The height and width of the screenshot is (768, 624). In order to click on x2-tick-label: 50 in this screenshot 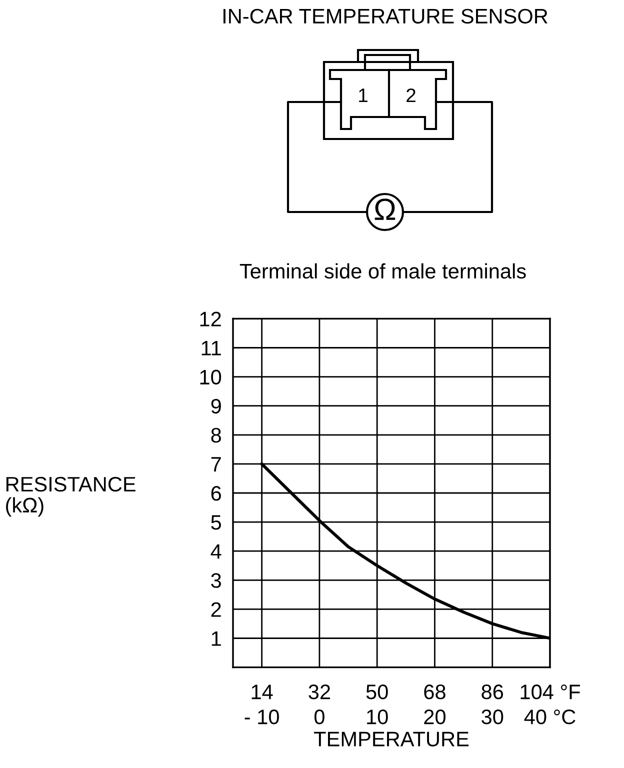, I will do `click(377, 692)`.